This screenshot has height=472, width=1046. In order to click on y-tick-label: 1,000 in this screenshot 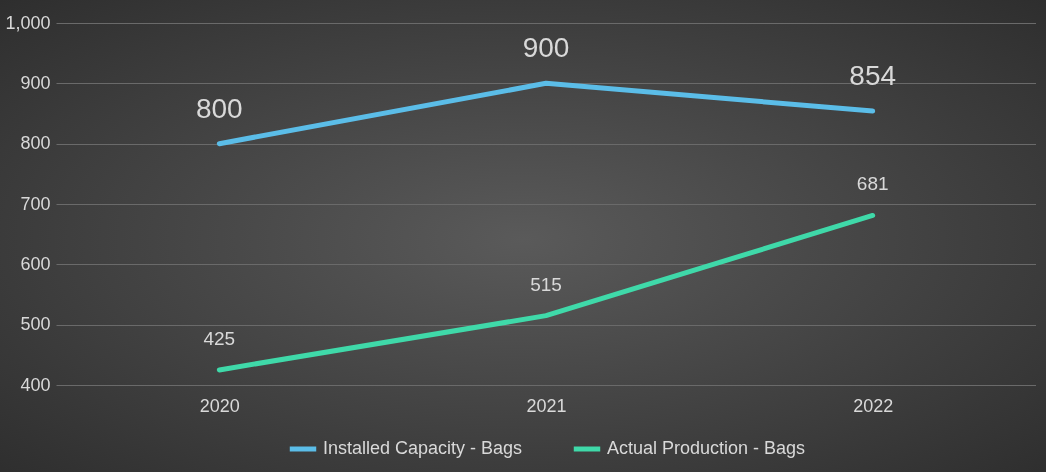, I will do `click(28, 22)`.